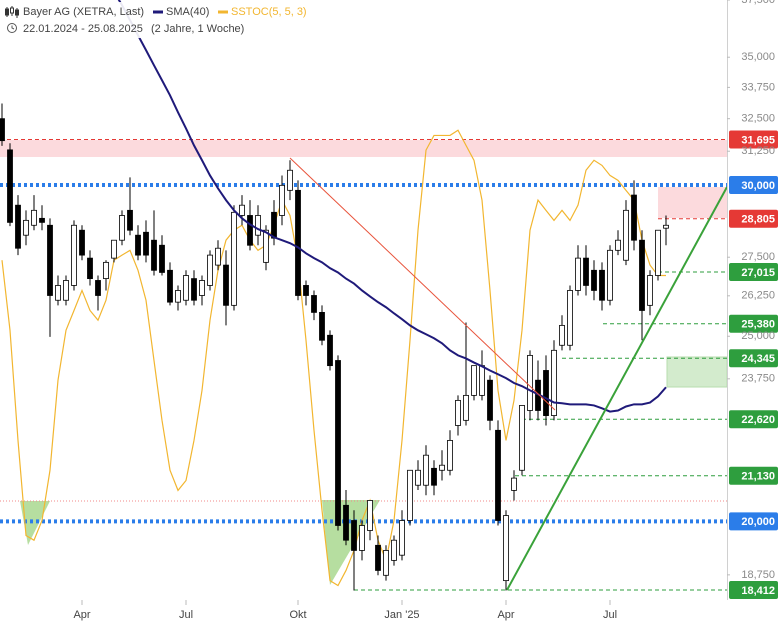 This screenshot has width=780, height=625. I want to click on level-label: 22,620, so click(758, 420).